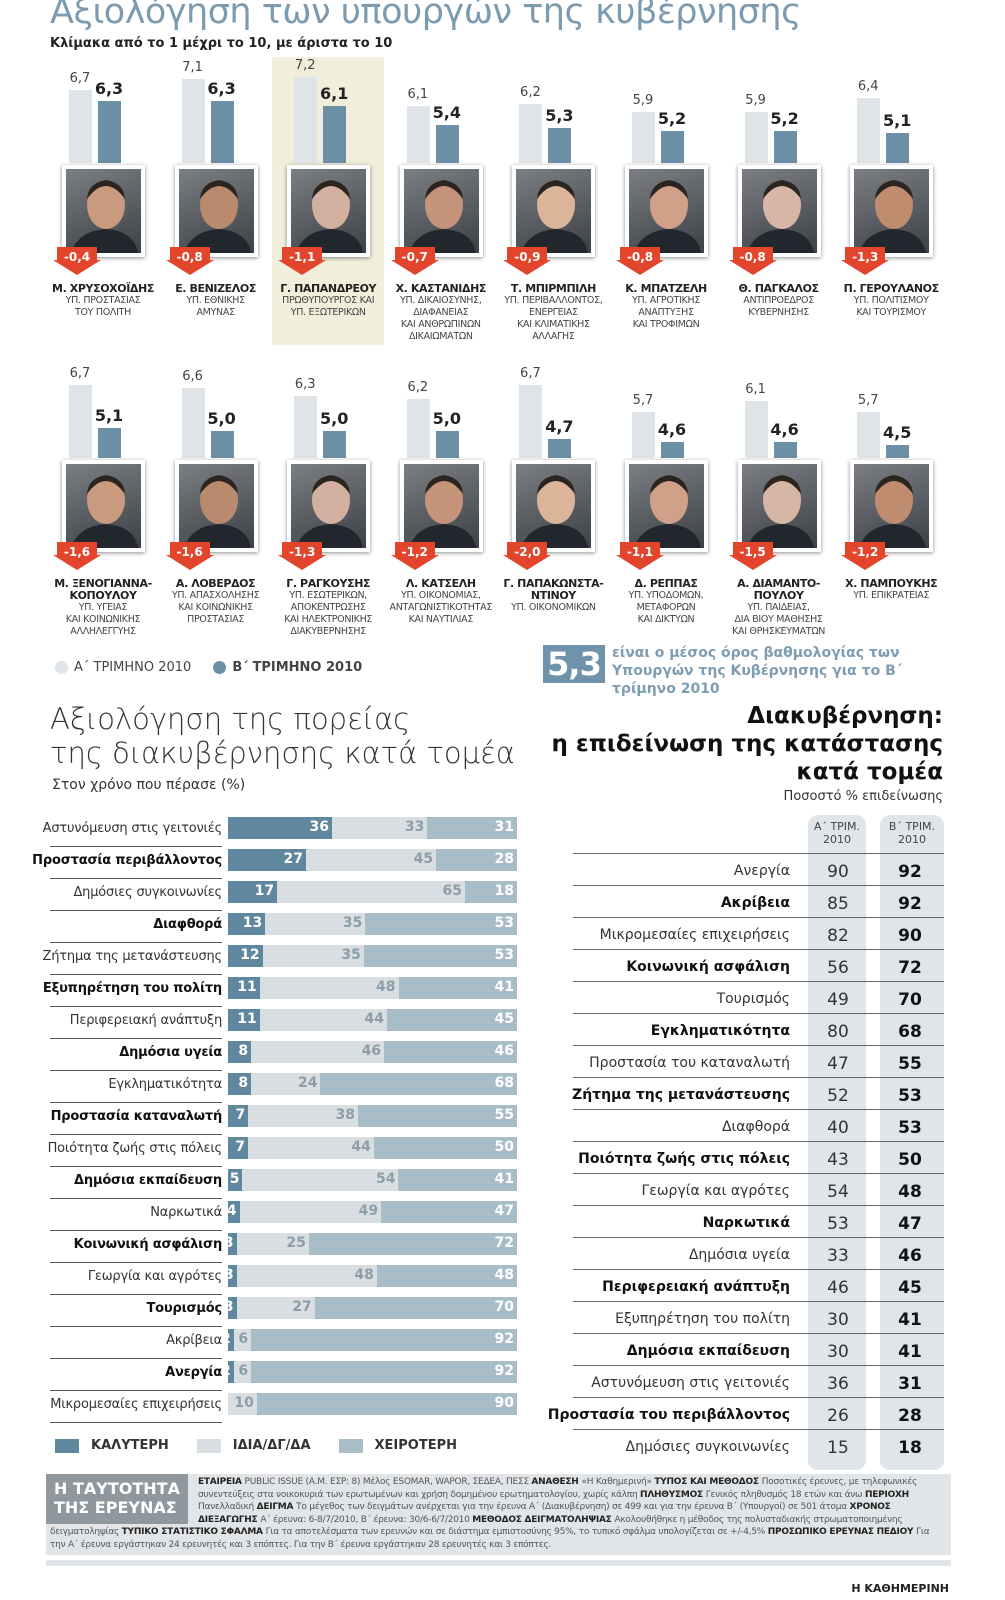  I want to click on bar-segment-worse: 90, so click(386, 1404).